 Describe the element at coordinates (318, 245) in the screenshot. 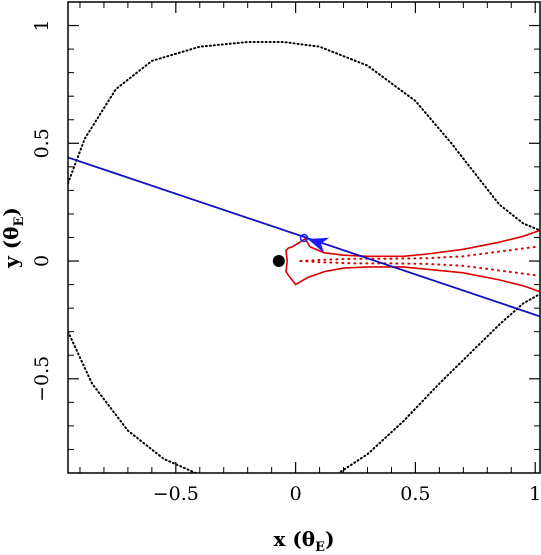

I see `direction-arrow` at that location.